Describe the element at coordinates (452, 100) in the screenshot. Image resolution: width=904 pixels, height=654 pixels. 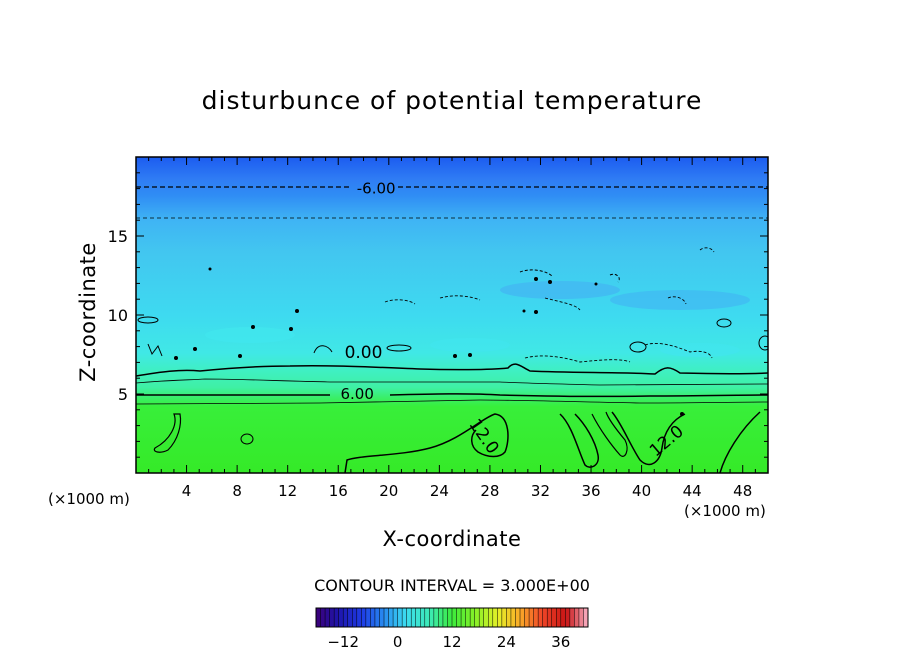
I see `chart-title: disturbunce of potential temperature` at that location.